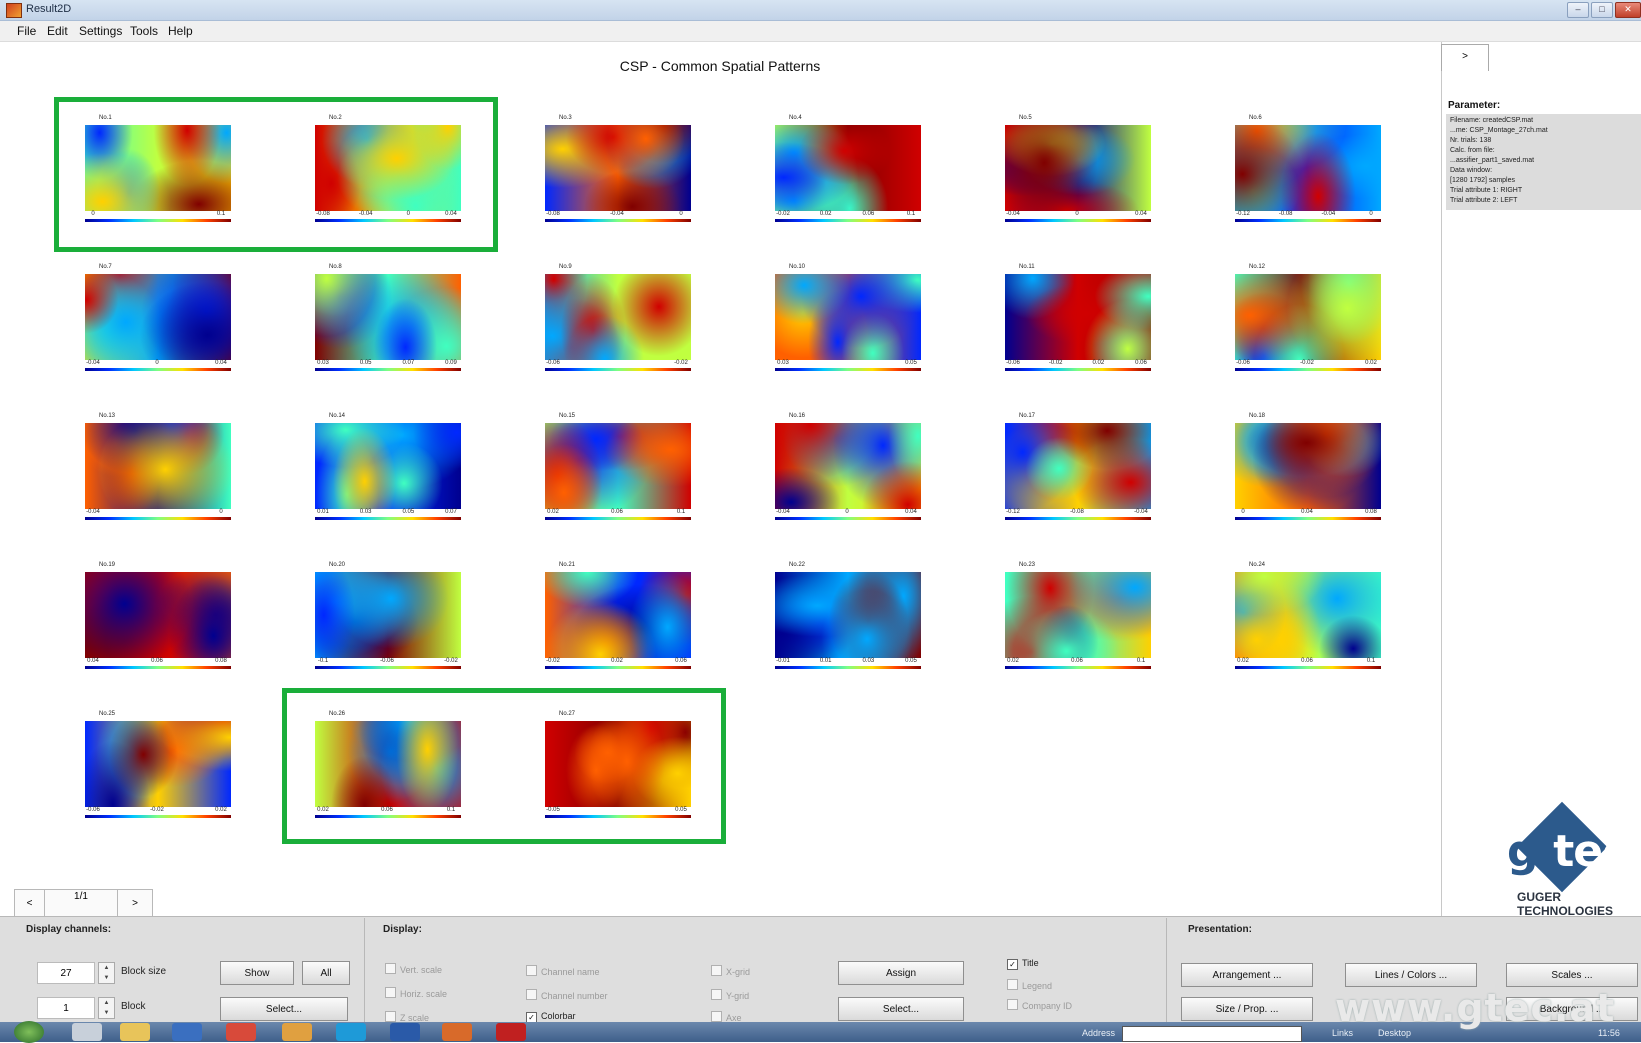 Image resolution: width=1641 pixels, height=1043 pixels. What do you see at coordinates (144, 31) in the screenshot?
I see `menu-tools: Tools` at bounding box center [144, 31].